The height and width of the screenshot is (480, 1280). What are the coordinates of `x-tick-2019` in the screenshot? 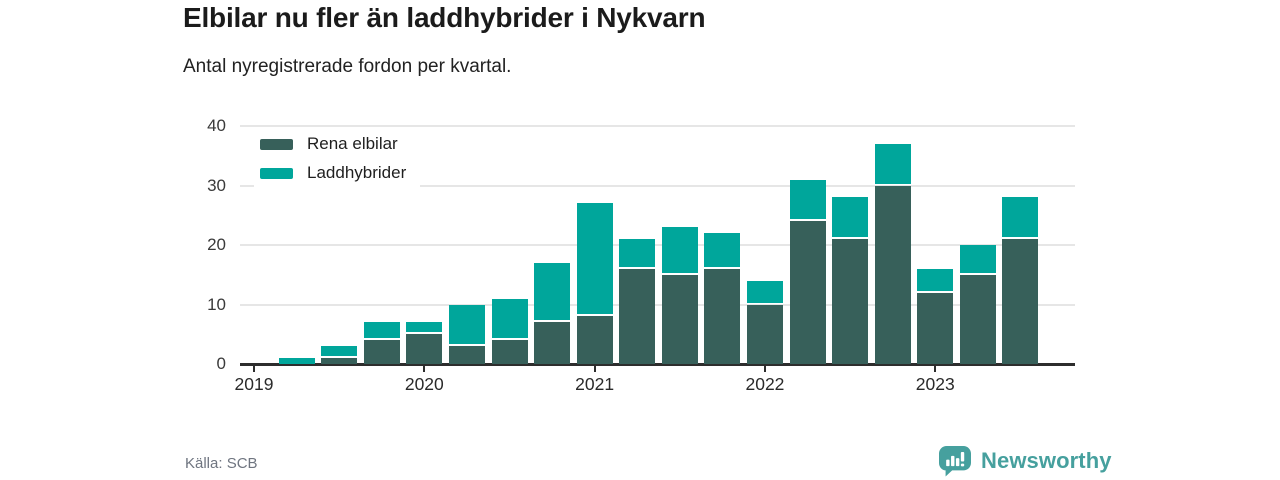 It's located at (254, 368).